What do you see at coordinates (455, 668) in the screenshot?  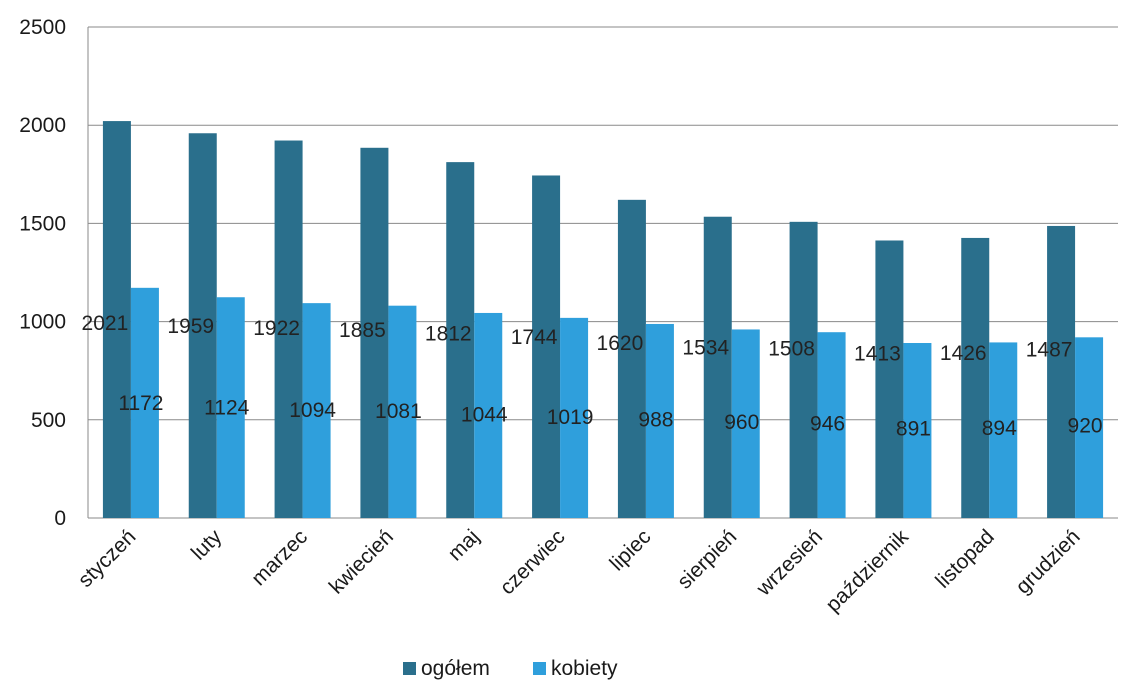 I see `legend-label: ogółem` at bounding box center [455, 668].